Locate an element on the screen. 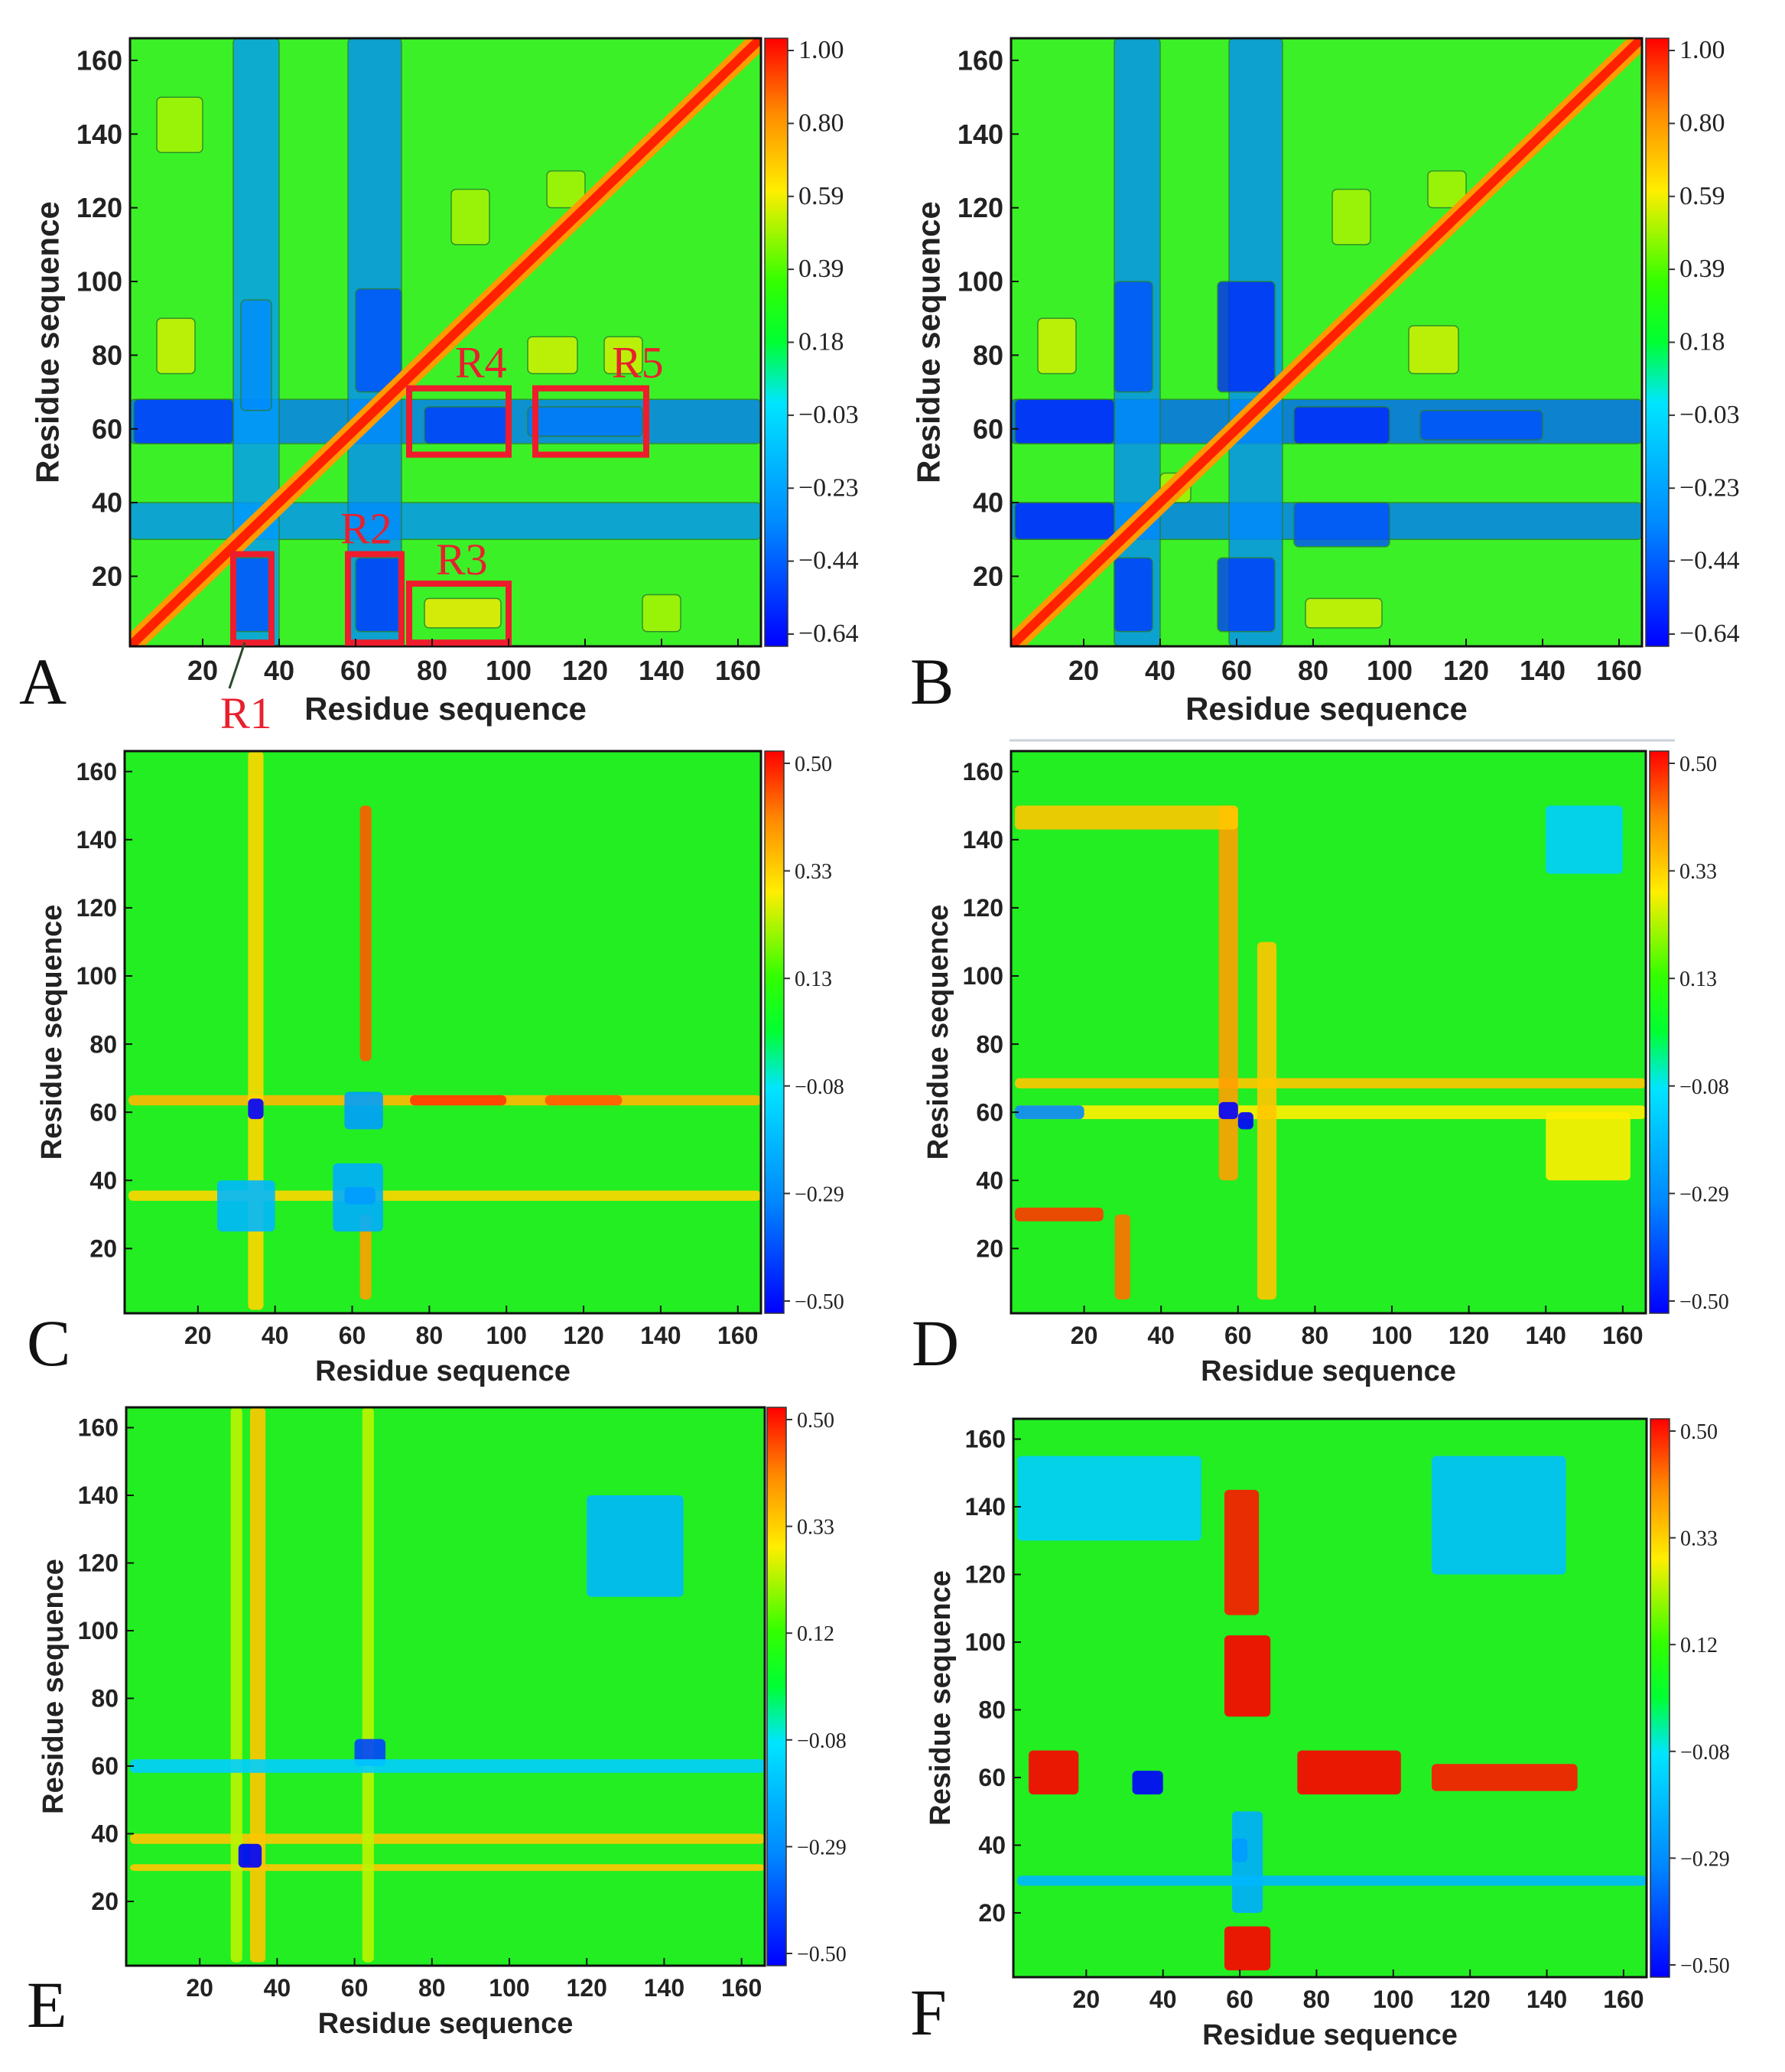  plot-frame is located at coordinates (442, 1032).